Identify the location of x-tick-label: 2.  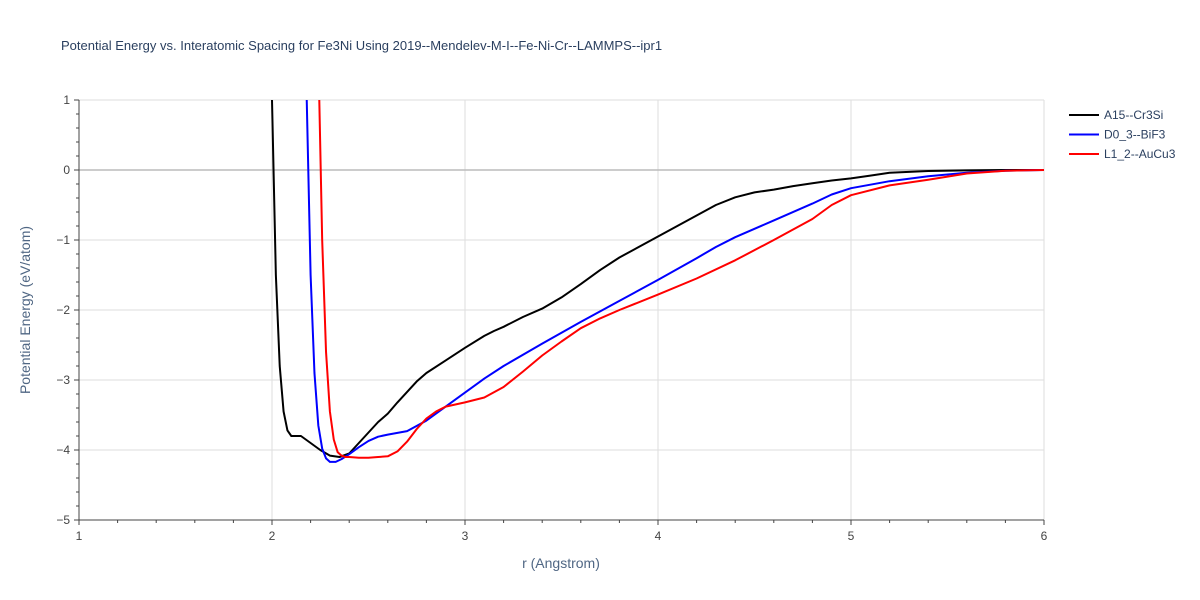
(272, 536).